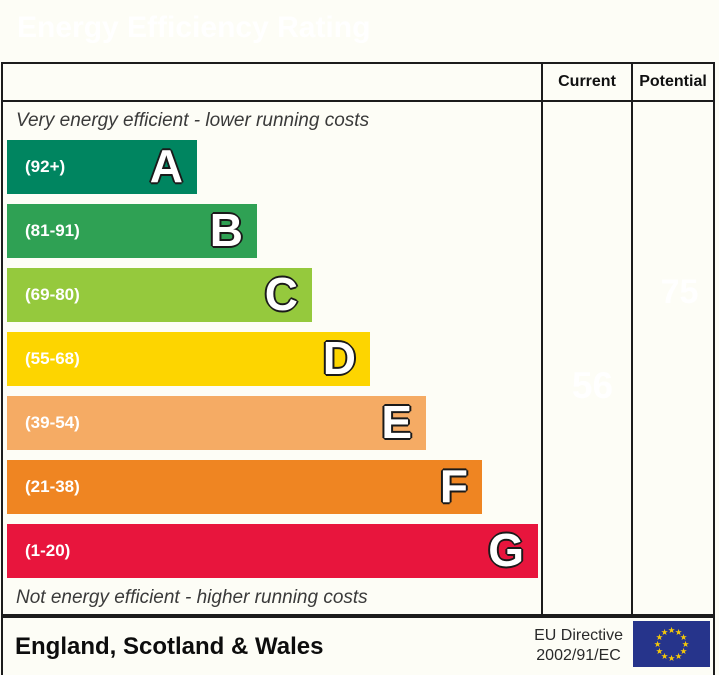  I want to click on eu-directive-line1: EU Directive, so click(578, 635).